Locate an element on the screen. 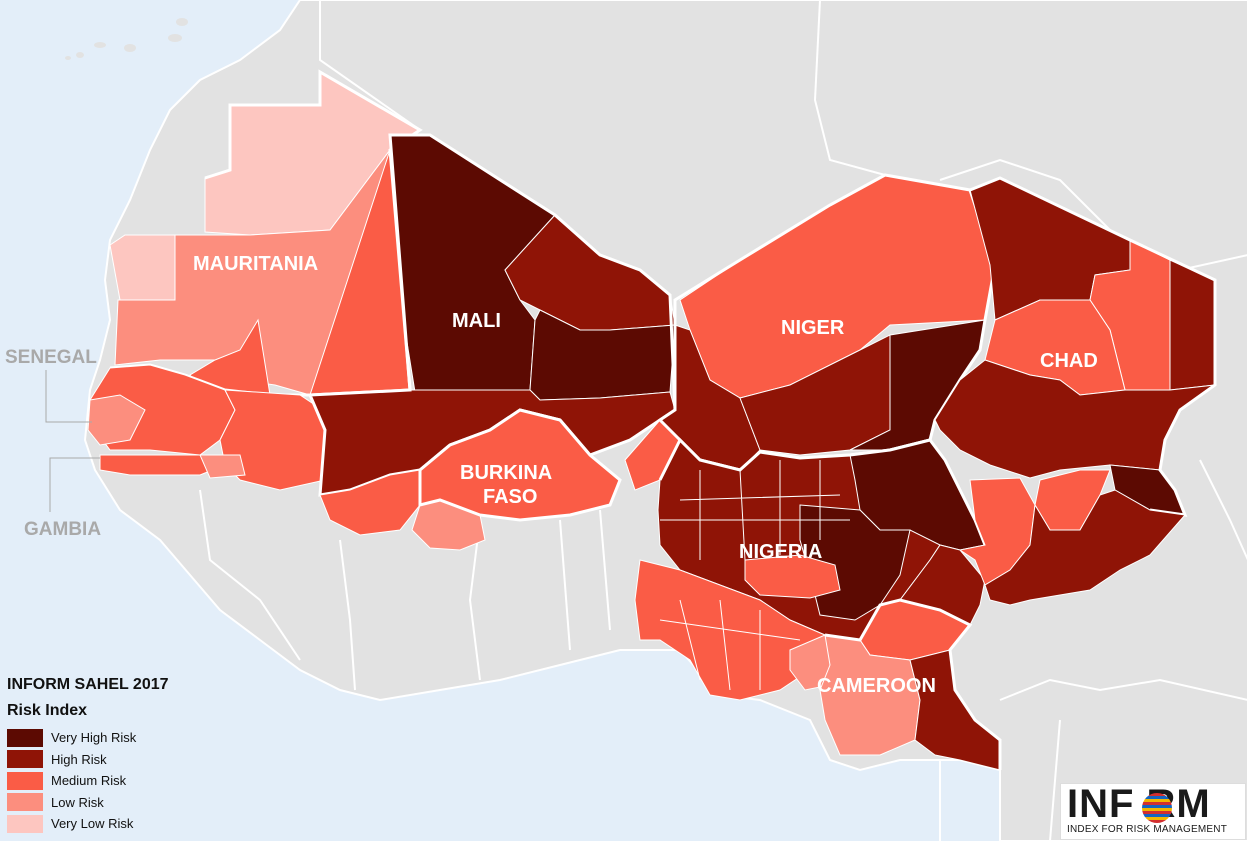  chad-high-east is located at coordinates (1192, 325).